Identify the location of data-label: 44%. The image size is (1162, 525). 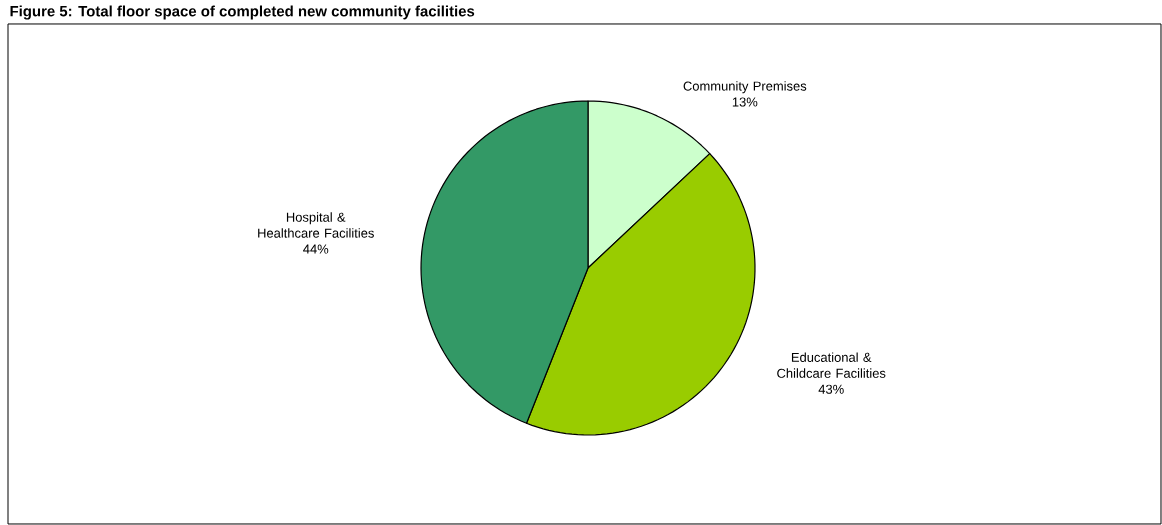
(316, 249).